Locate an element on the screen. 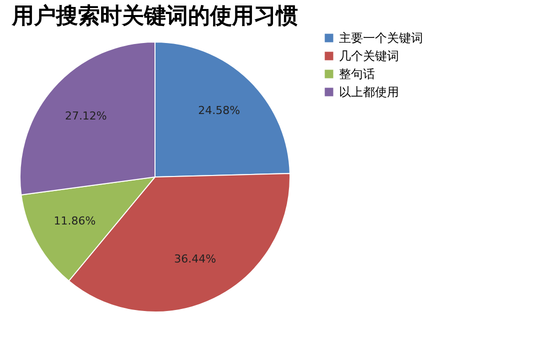 This screenshot has width=550, height=351. chart-title: 用户搜索时关键词的使用习惯 is located at coordinates (154, 16).